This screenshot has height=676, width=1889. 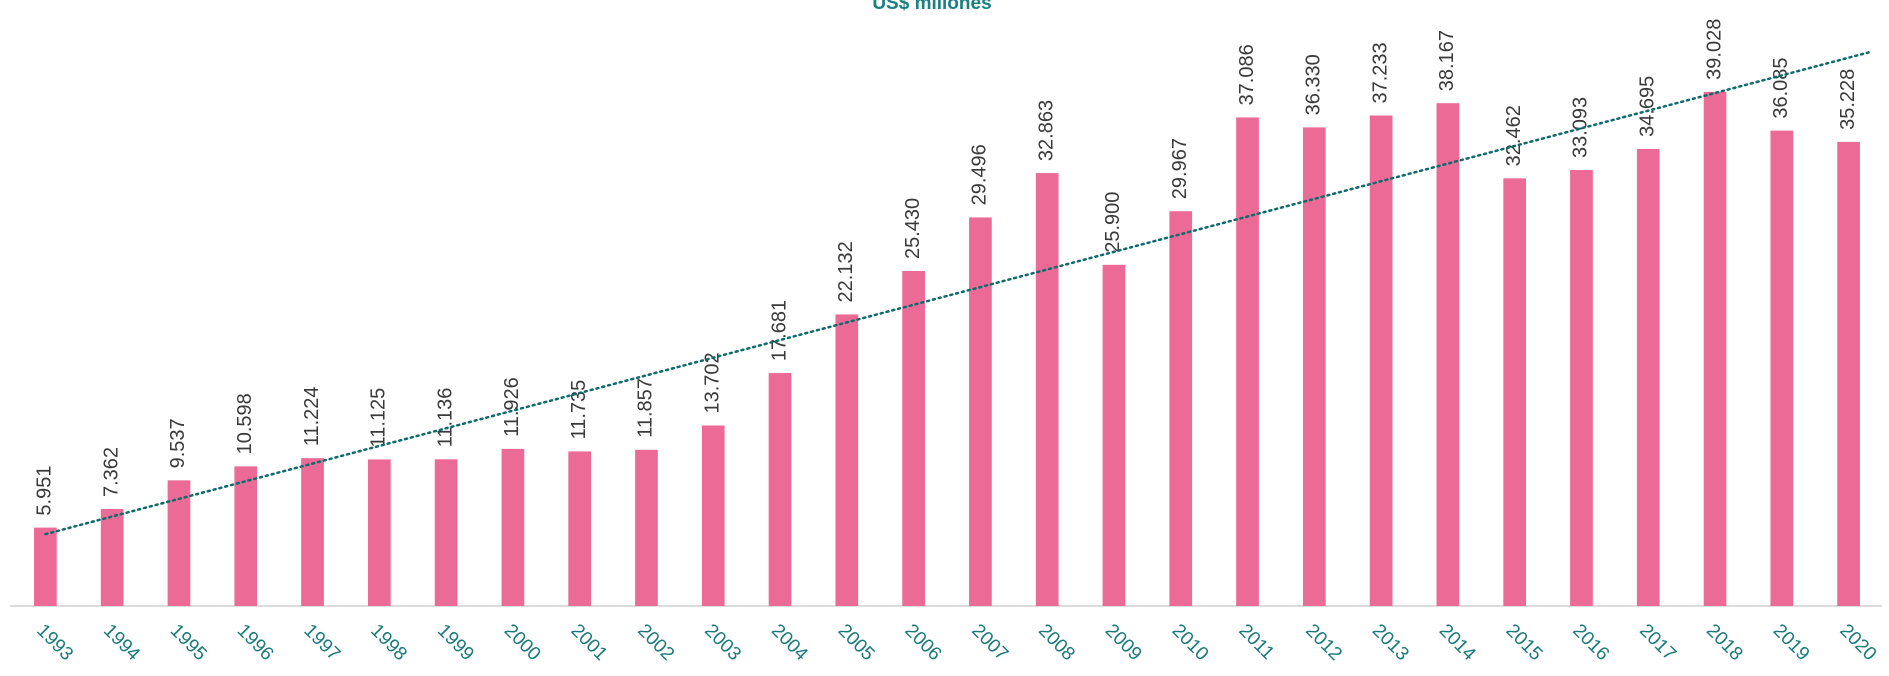 What do you see at coordinates (579, 410) in the screenshot?
I see `data-label: 11.735` at bounding box center [579, 410].